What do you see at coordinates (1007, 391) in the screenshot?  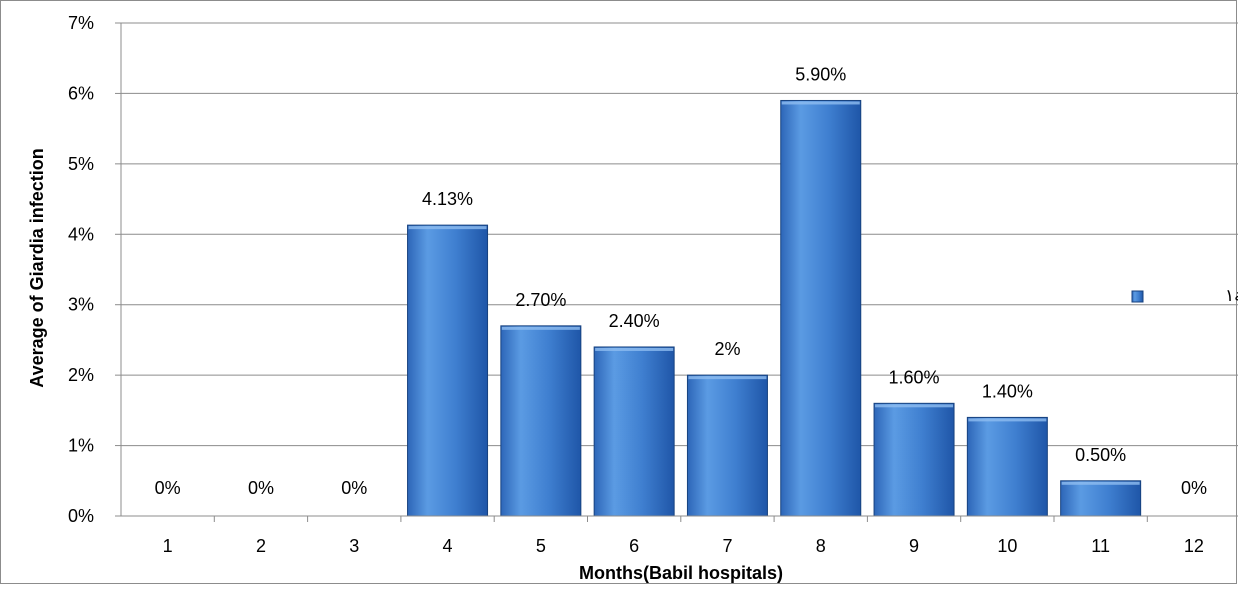 I see `data-label: 1.40%` at bounding box center [1007, 391].